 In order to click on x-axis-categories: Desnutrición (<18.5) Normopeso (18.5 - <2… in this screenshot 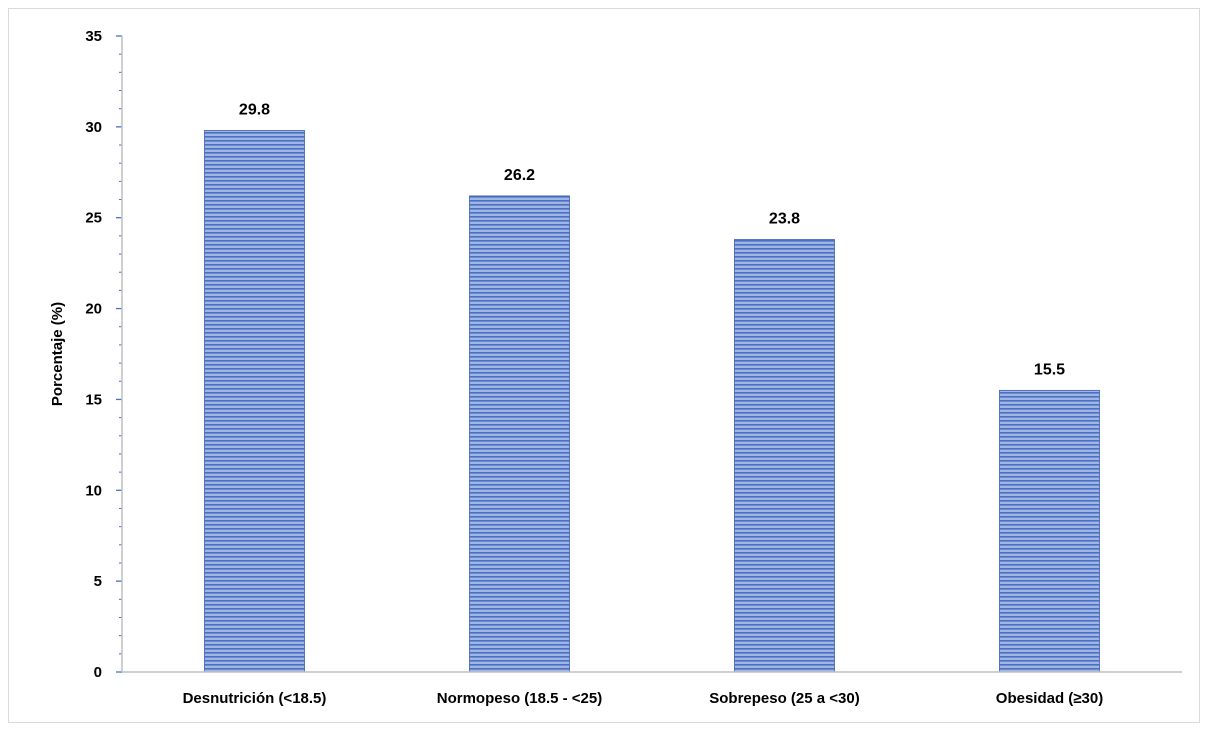, I will do `click(643, 698)`.